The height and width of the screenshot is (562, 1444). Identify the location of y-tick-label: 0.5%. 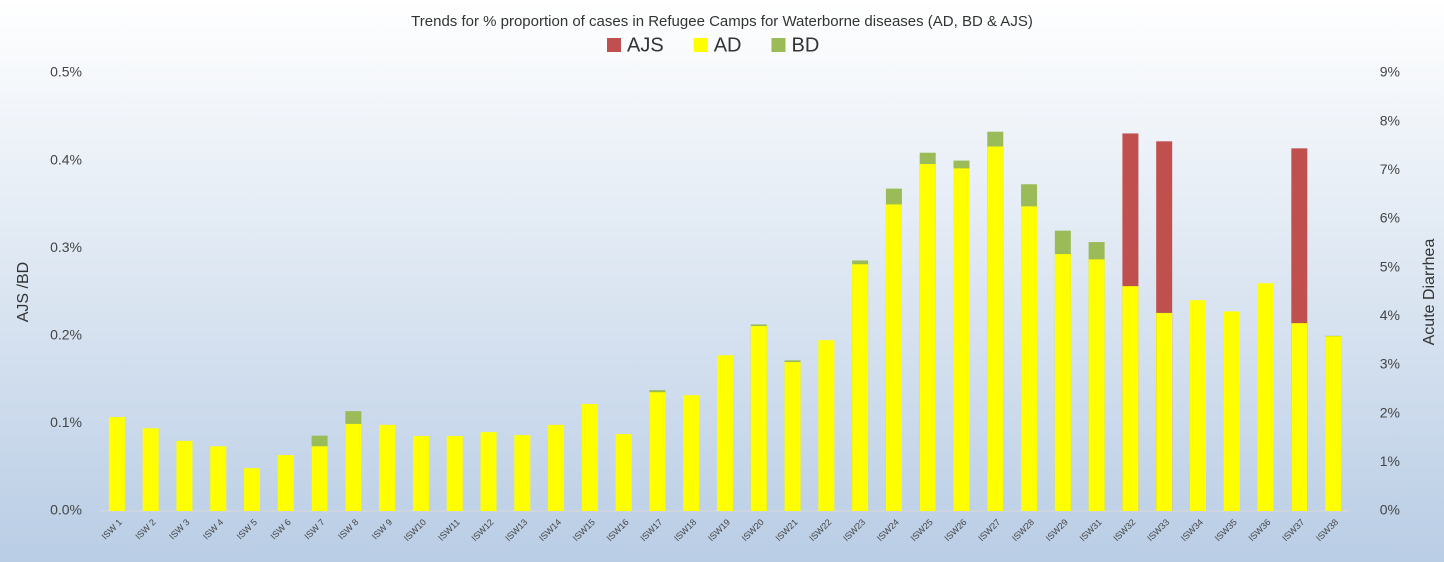
(66, 72).